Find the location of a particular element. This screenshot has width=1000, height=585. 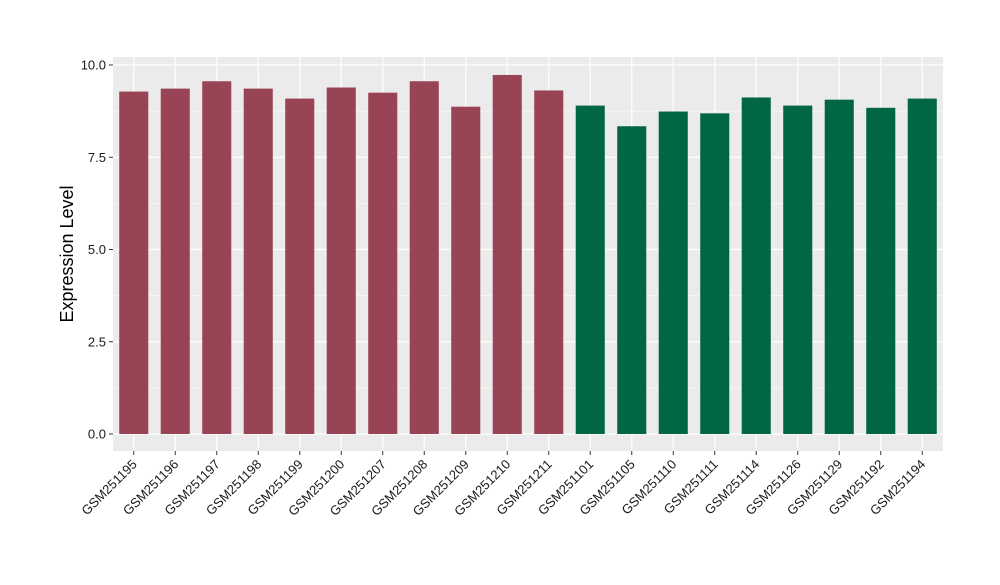

bar-GSM251199 is located at coordinates (300, 266).